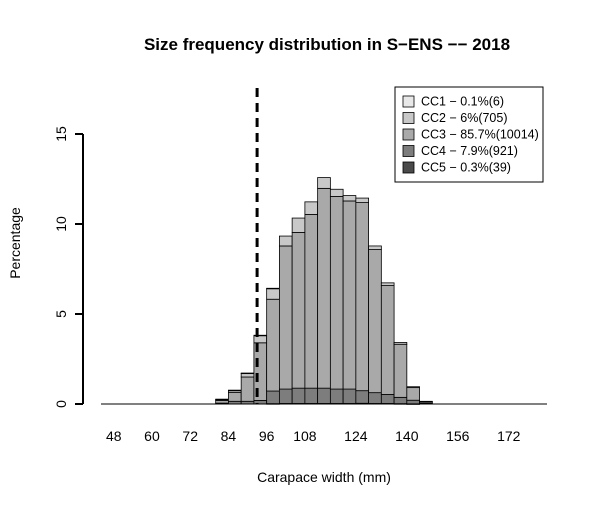  I want to click on x-tick-label: 60, so click(152, 436).